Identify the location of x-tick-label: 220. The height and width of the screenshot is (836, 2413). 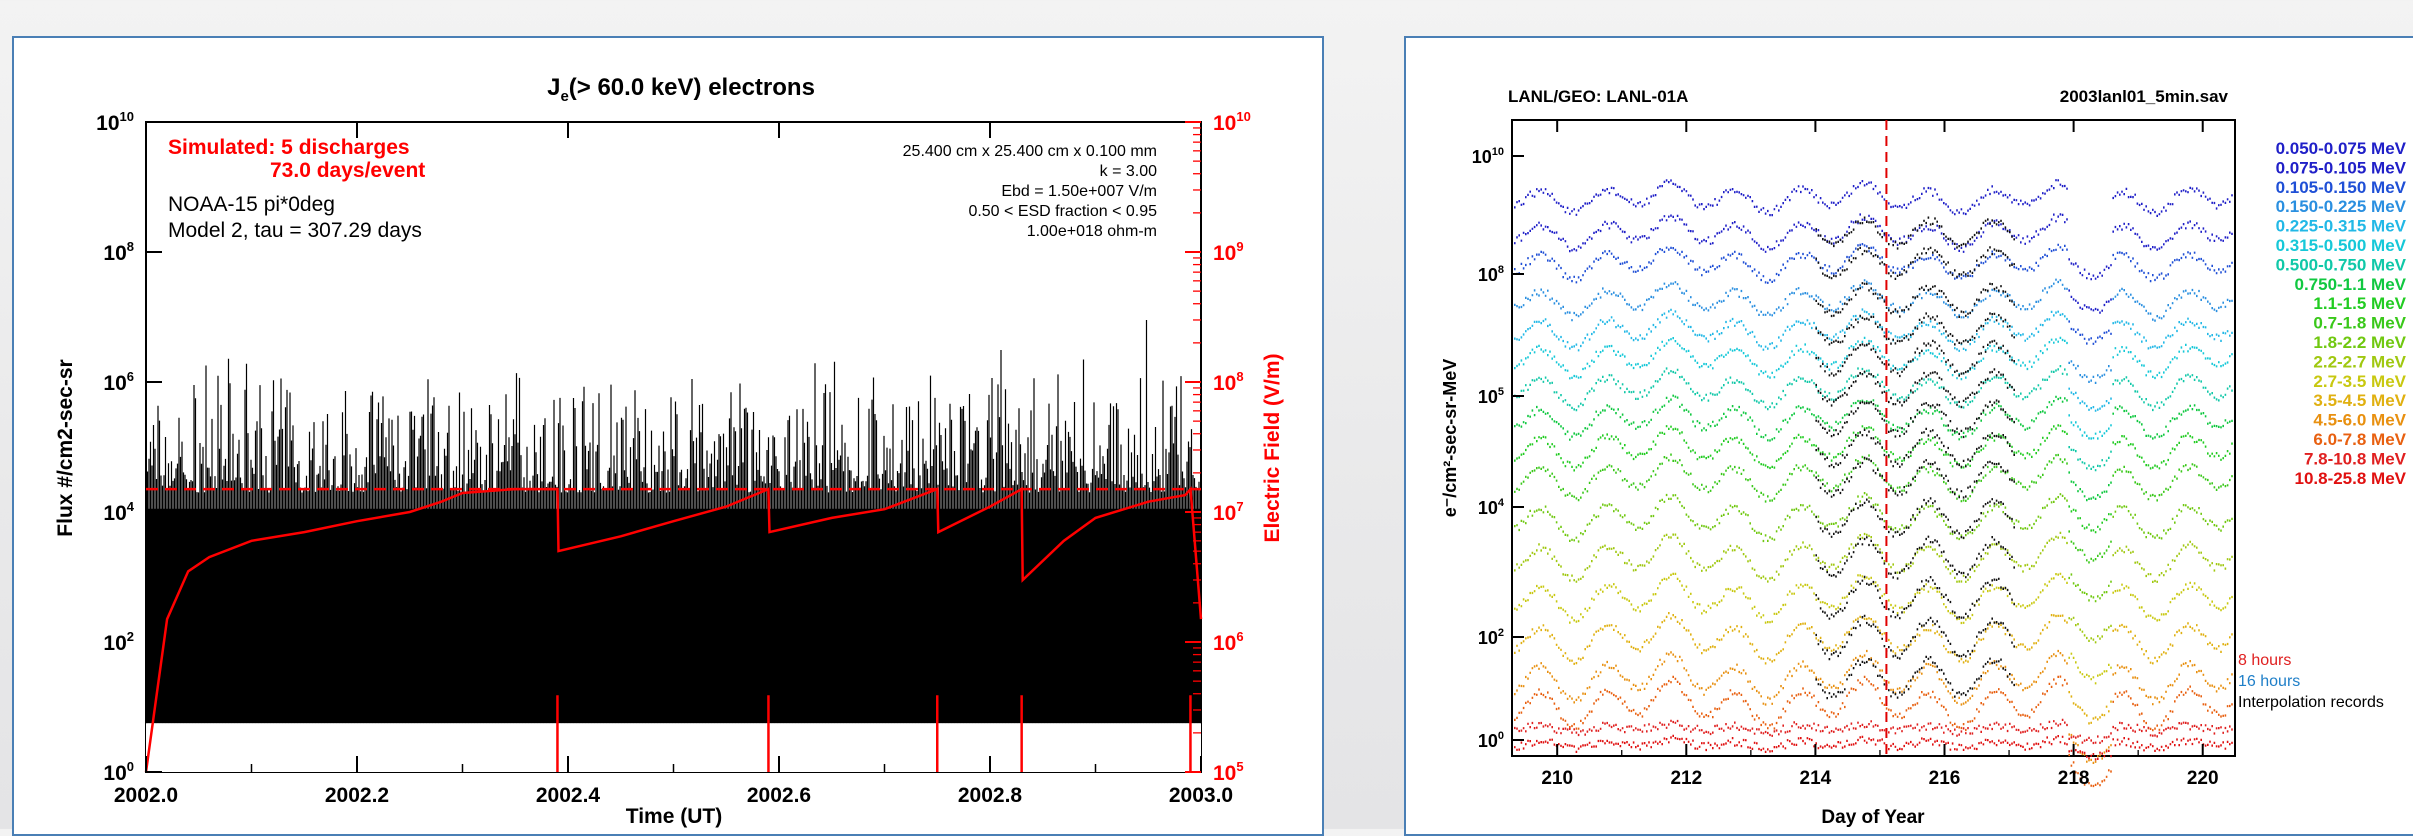
(2203, 778).